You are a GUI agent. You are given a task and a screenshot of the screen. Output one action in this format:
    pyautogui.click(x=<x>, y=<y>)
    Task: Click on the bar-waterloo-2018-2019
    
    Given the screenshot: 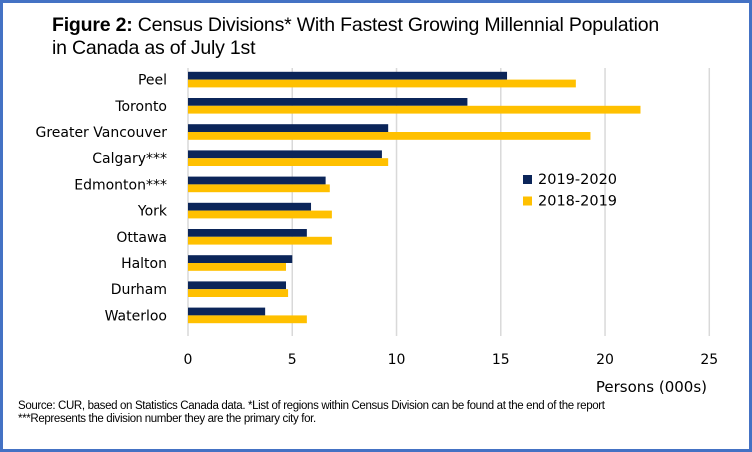 What is the action you would take?
    pyautogui.click(x=247, y=319)
    